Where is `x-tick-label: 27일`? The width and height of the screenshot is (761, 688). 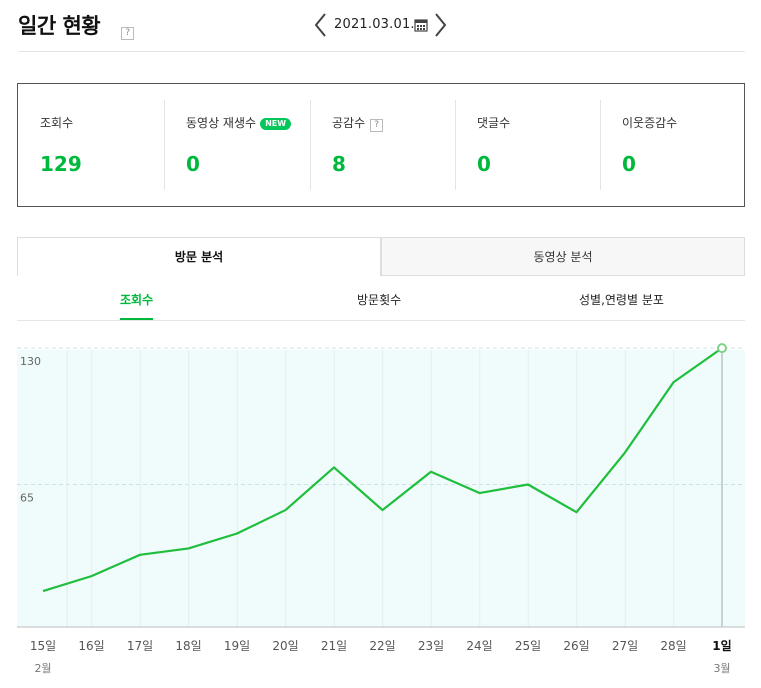 x-tick-label: 27일 is located at coordinates (625, 646).